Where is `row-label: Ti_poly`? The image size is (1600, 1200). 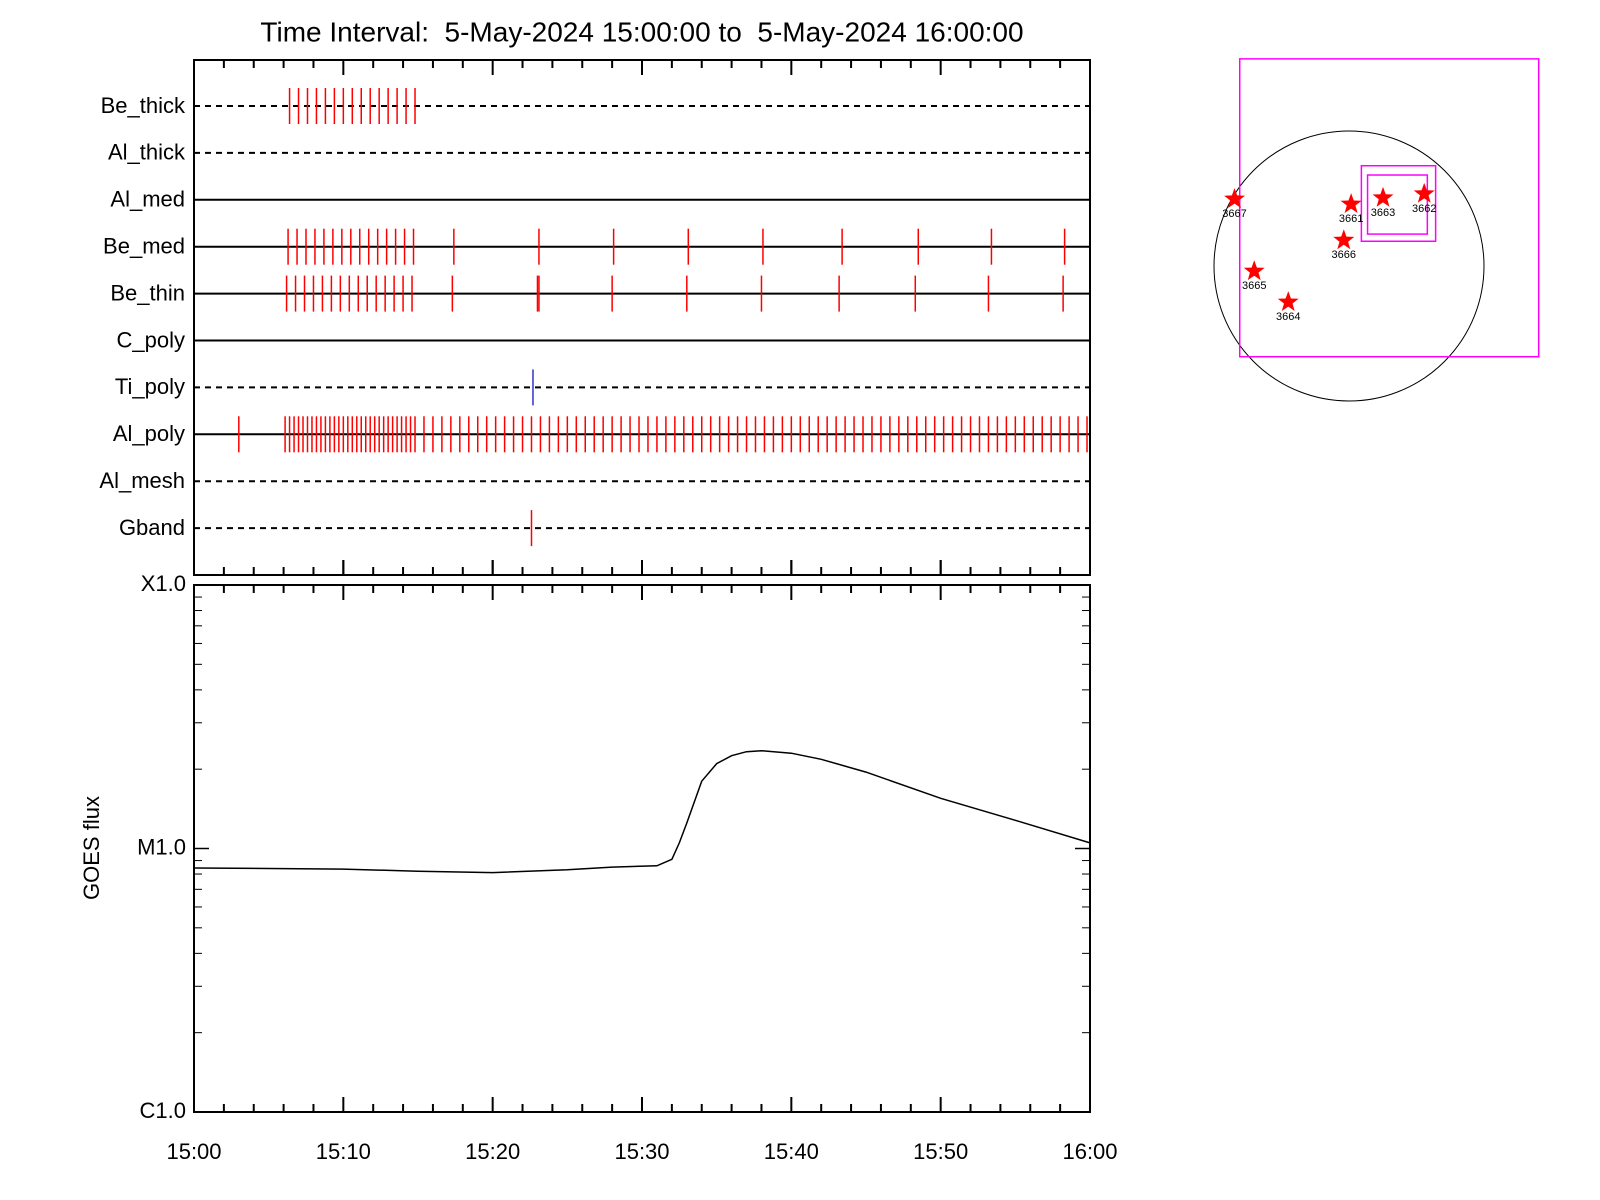 row-label: Ti_poly is located at coordinates (150, 386).